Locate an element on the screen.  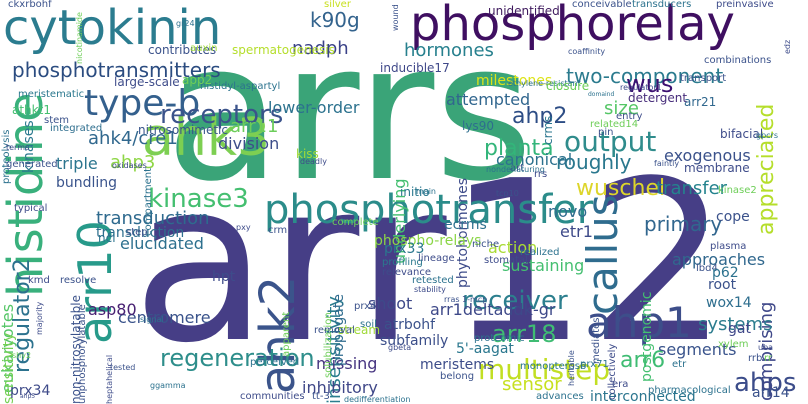
cloud-word: xylem is located at coordinates (733, 344).